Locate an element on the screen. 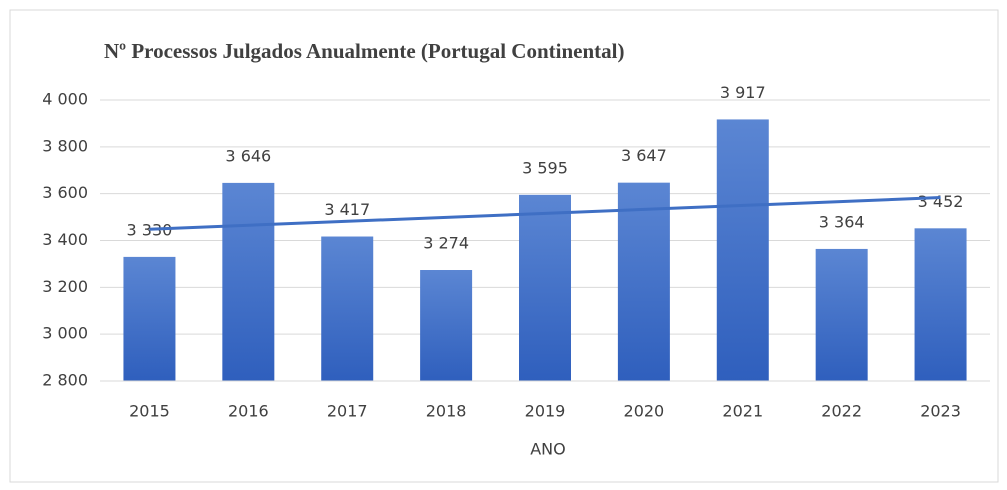 The image size is (1007, 490). x-tick-label: 2015 is located at coordinates (149, 411).